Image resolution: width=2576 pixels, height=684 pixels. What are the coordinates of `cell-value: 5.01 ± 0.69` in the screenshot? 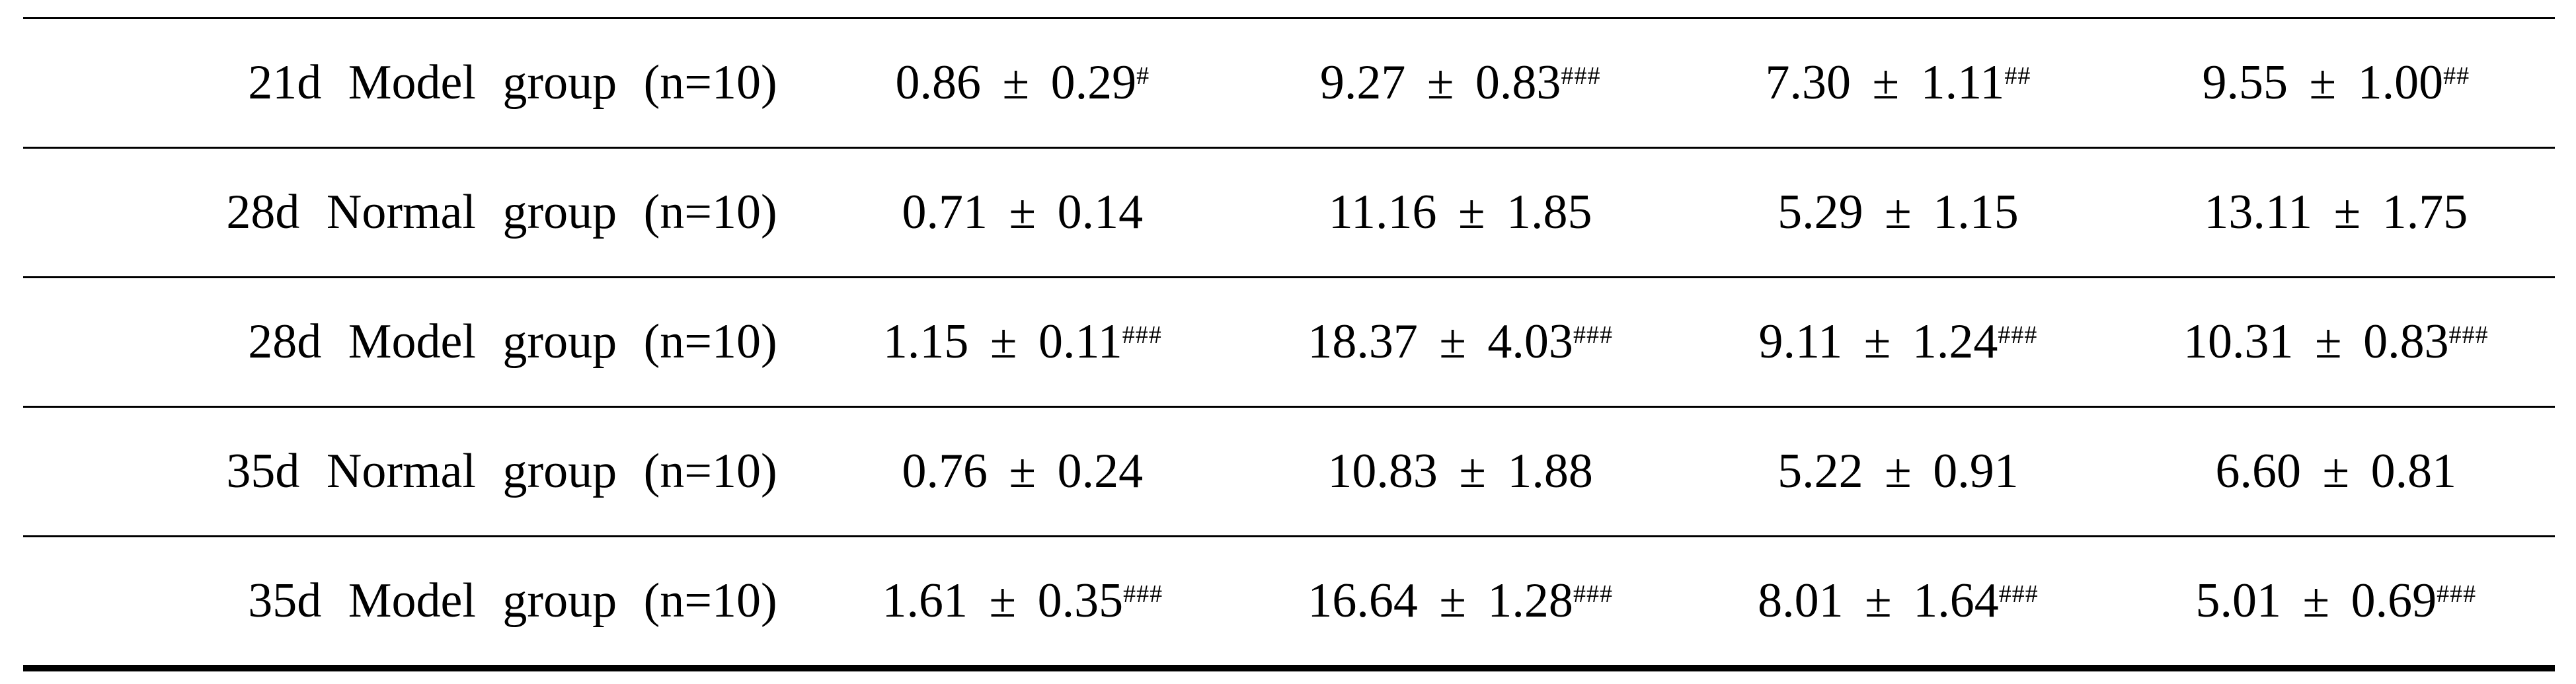 It's located at (2316, 601).